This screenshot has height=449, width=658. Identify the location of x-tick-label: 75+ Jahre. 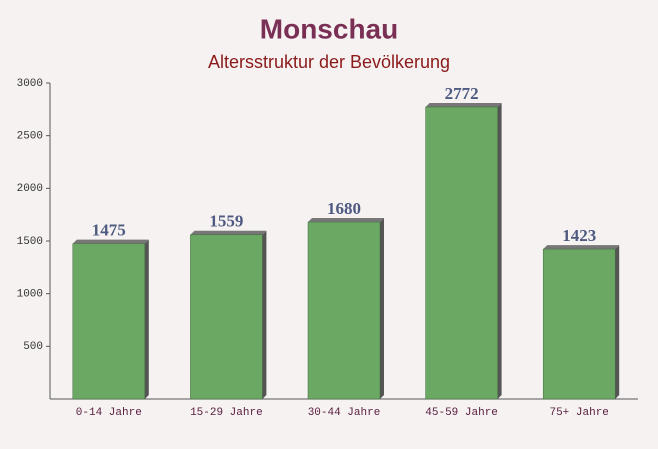
(578, 413).